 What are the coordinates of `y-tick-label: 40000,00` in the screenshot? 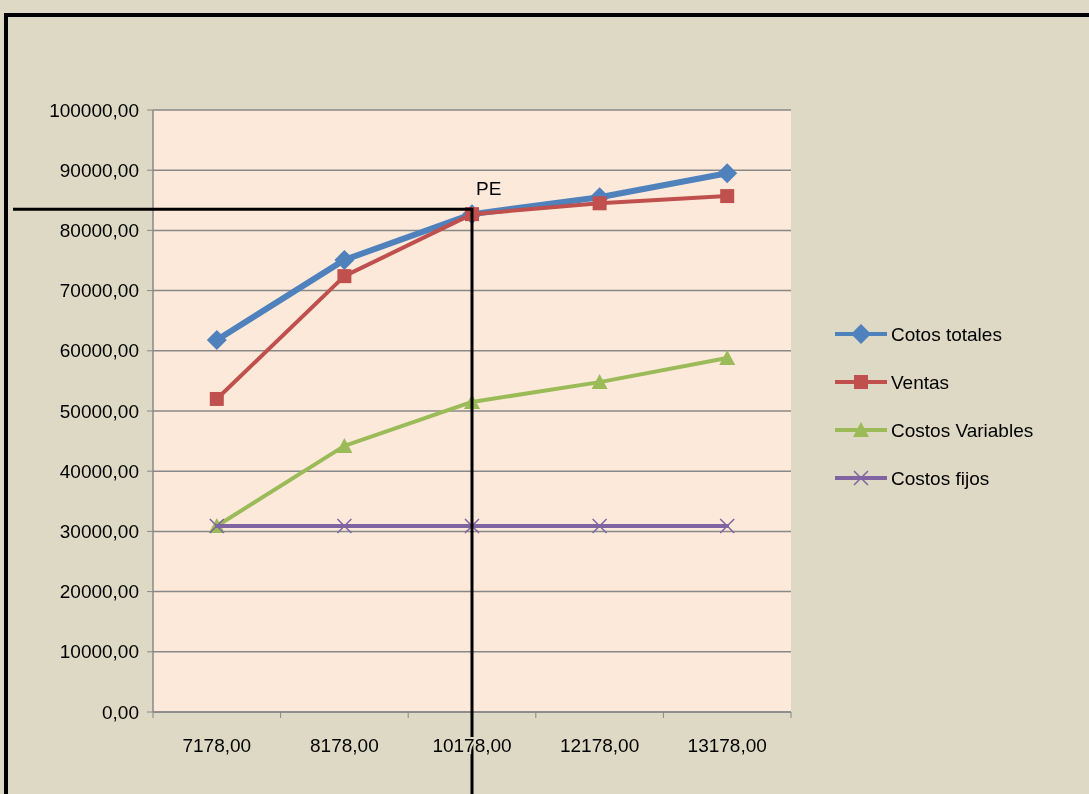 It's located at (99, 471).